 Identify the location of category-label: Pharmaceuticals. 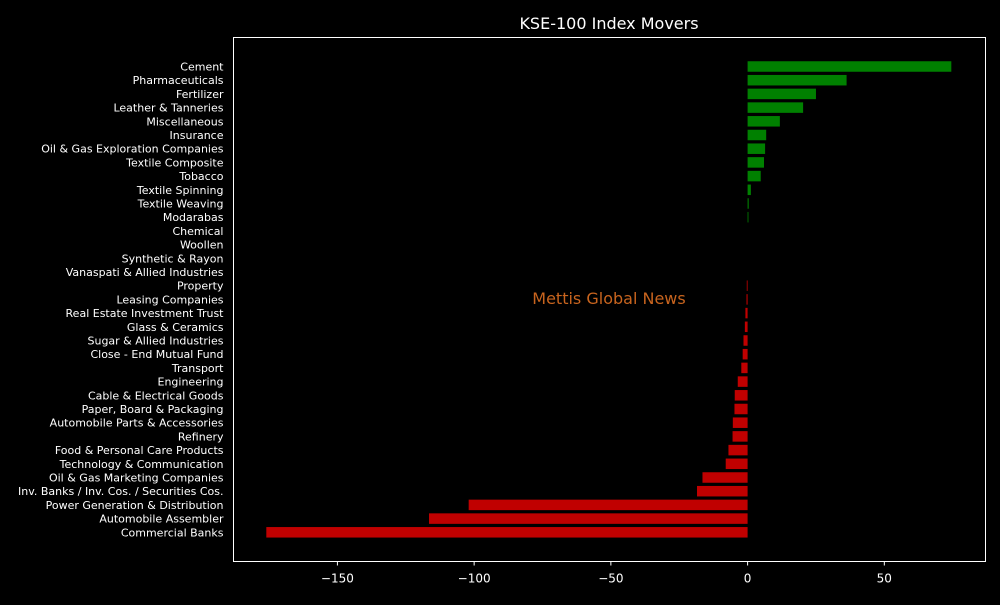
(178, 80).